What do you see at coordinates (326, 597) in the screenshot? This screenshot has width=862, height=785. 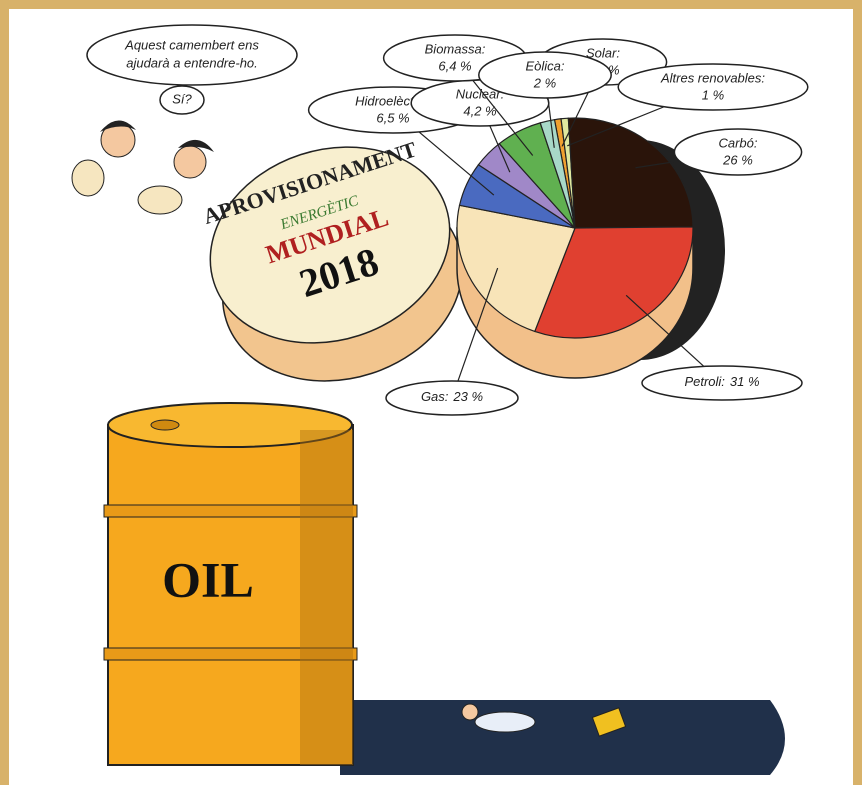 I see `barrel-shade` at bounding box center [326, 597].